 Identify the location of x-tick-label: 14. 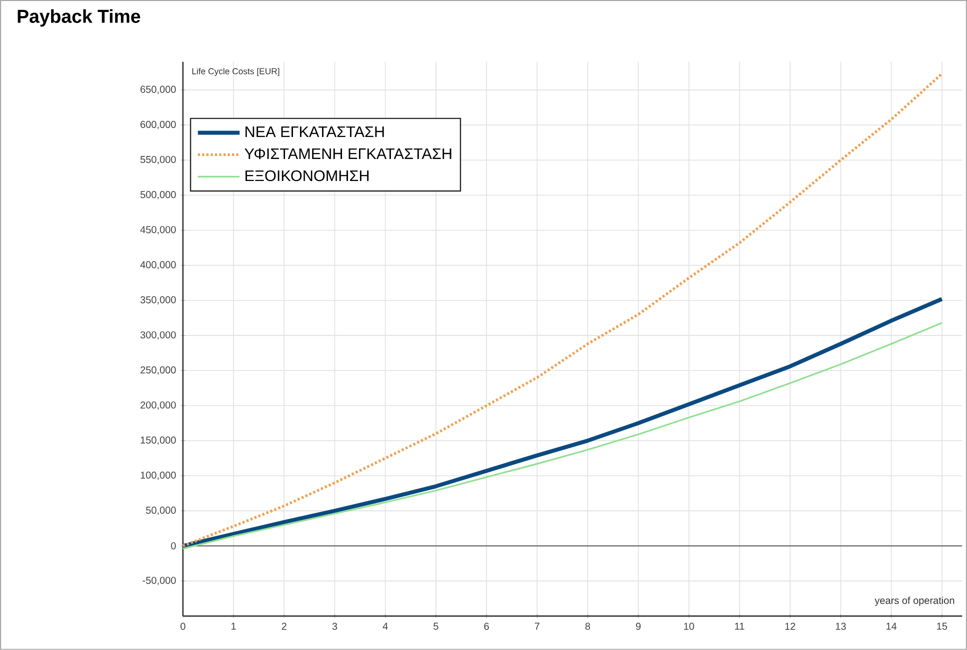
(891, 626).